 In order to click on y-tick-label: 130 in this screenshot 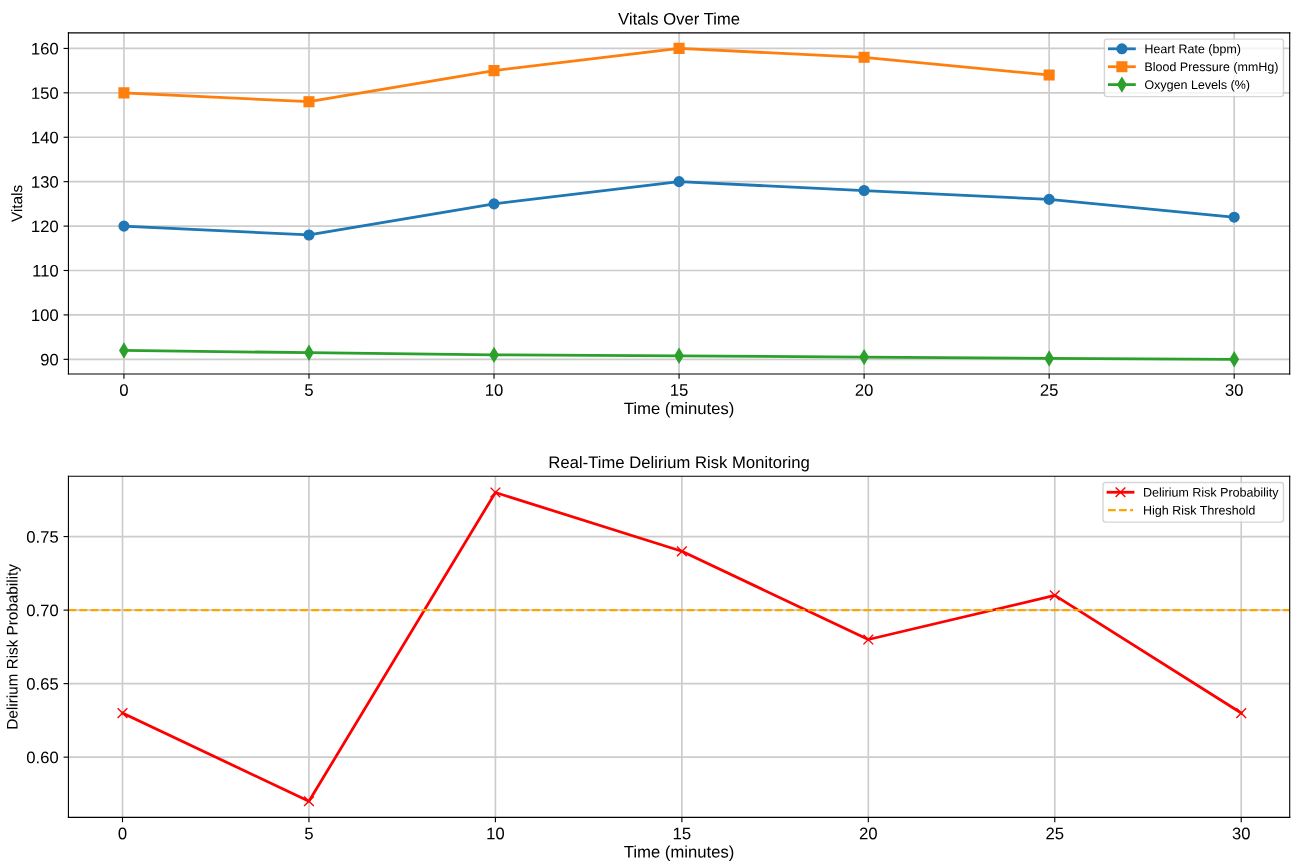, I will do `click(45, 182)`.